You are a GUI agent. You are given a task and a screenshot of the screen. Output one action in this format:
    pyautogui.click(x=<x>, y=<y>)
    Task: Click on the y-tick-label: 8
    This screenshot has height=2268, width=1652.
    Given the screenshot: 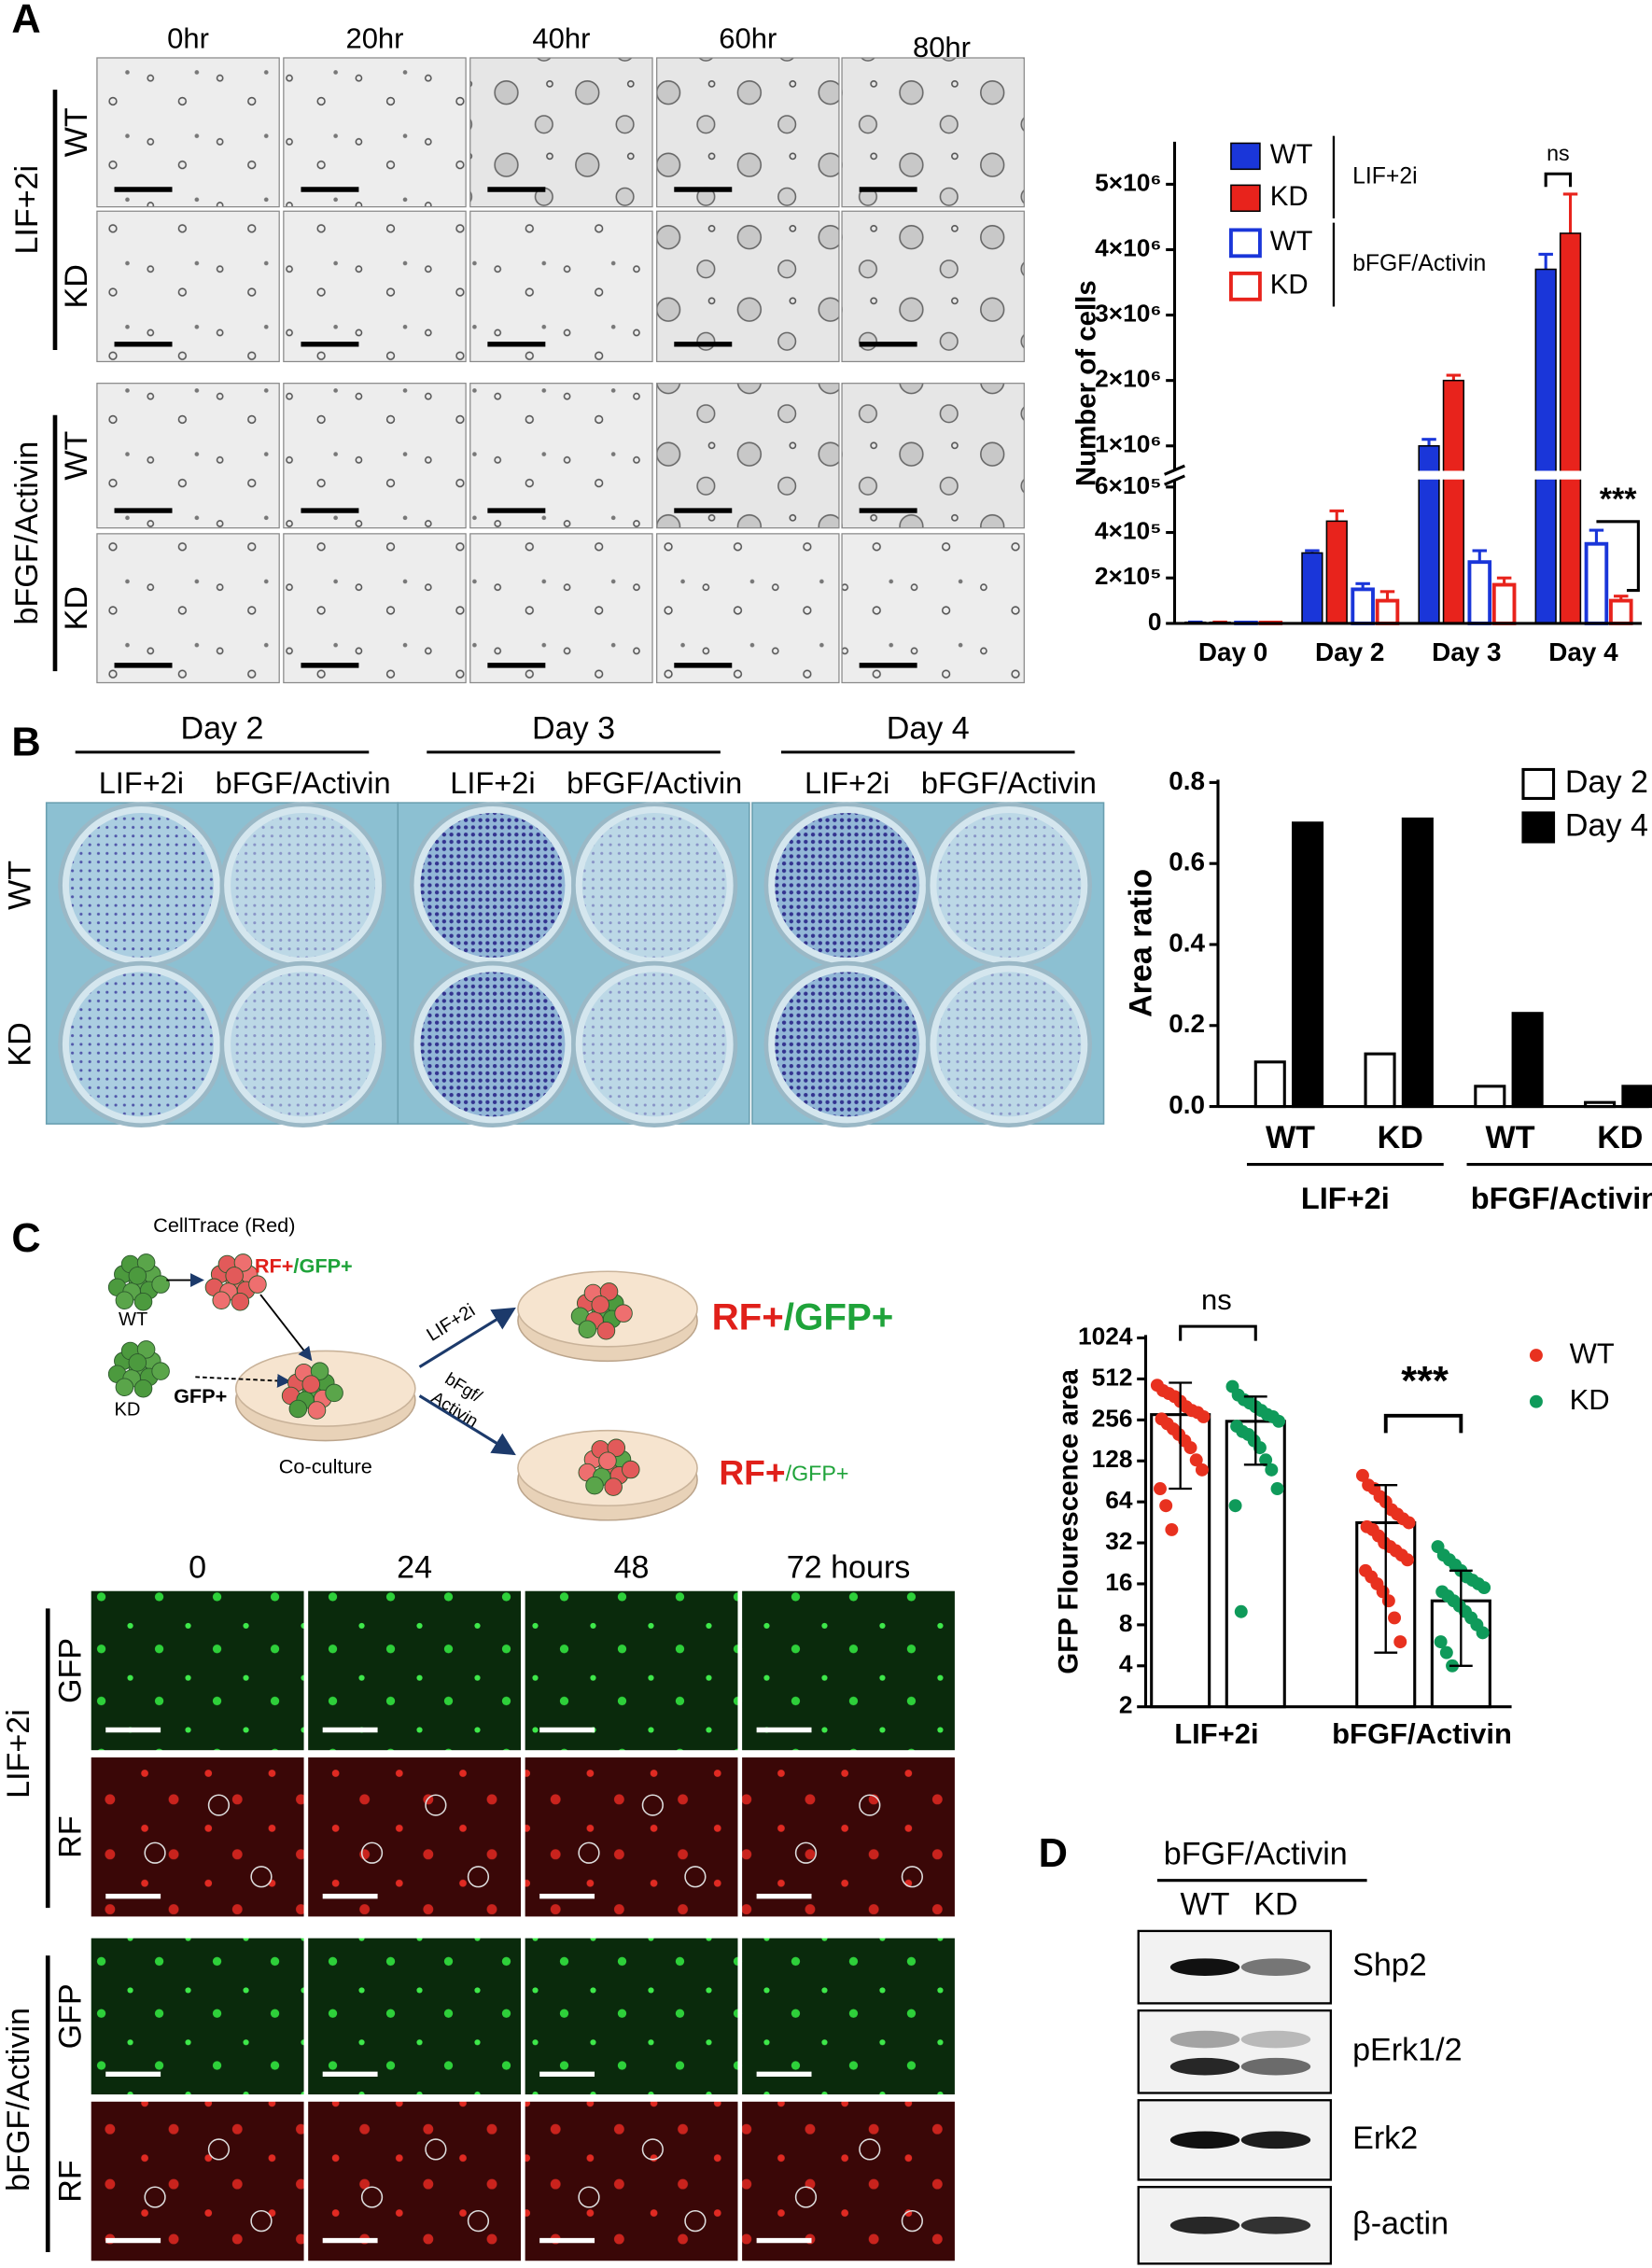 What is the action you would take?
    pyautogui.click(x=1126, y=1623)
    